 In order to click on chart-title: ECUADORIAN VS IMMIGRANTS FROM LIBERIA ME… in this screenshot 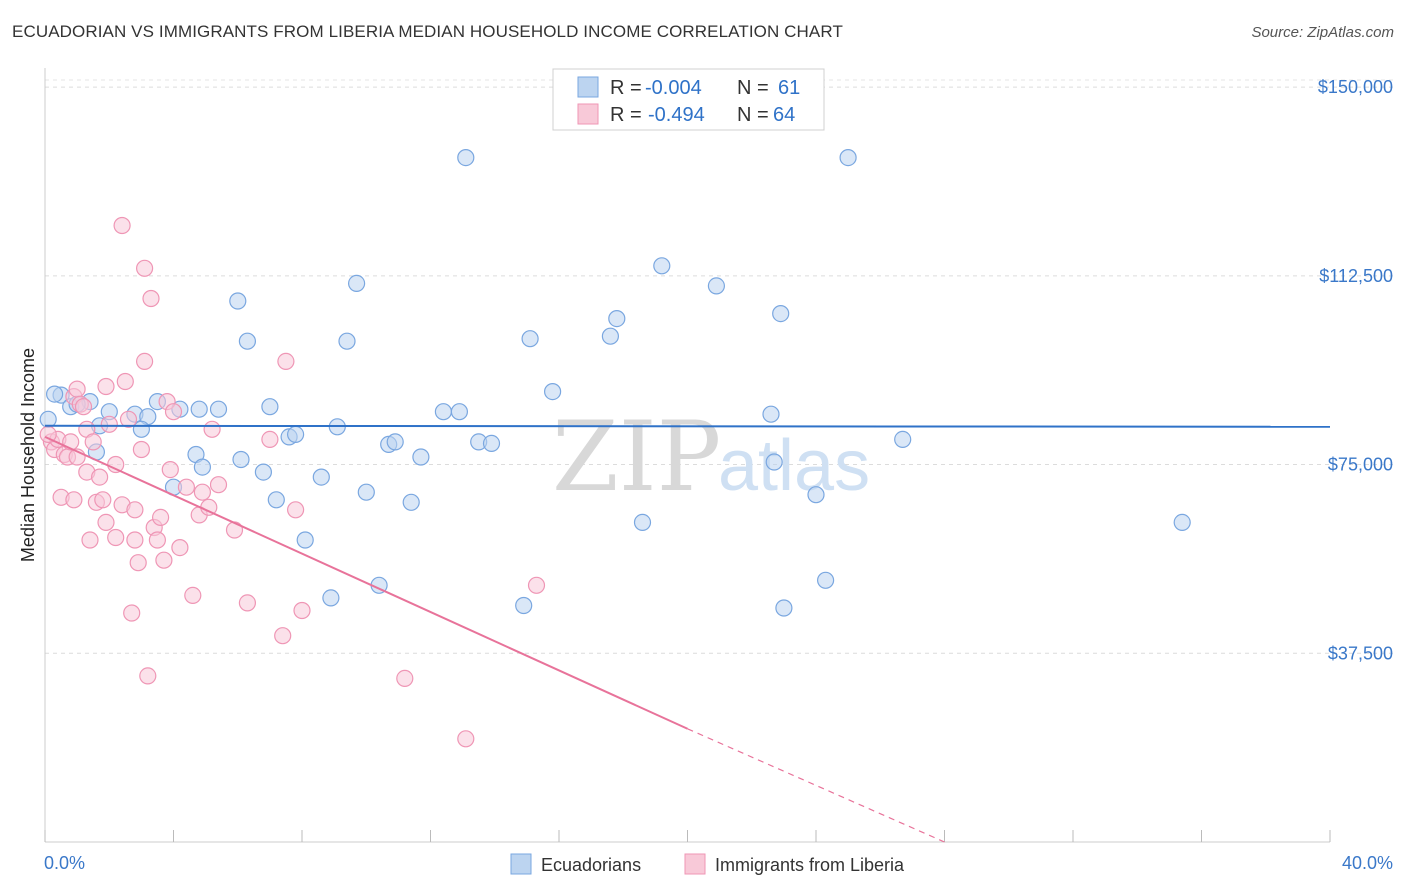, I will do `click(427, 31)`.